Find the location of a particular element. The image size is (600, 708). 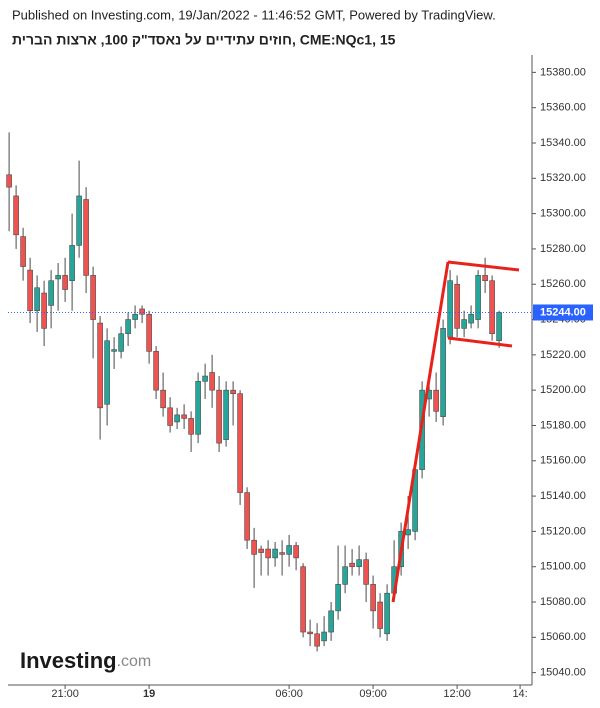

y-tick-label: 15260.00 is located at coordinates (563, 284).